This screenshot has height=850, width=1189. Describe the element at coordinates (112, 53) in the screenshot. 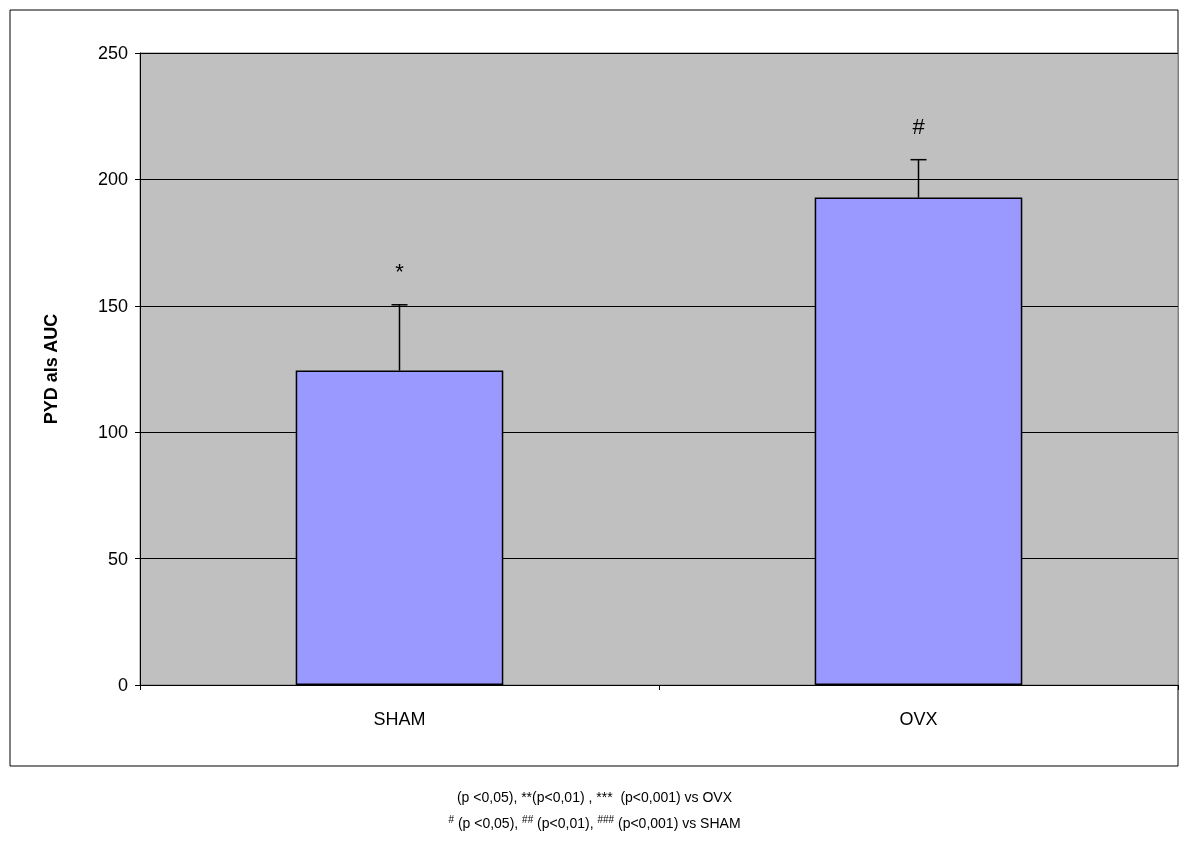

I see `y-tick-label: 250` at that location.